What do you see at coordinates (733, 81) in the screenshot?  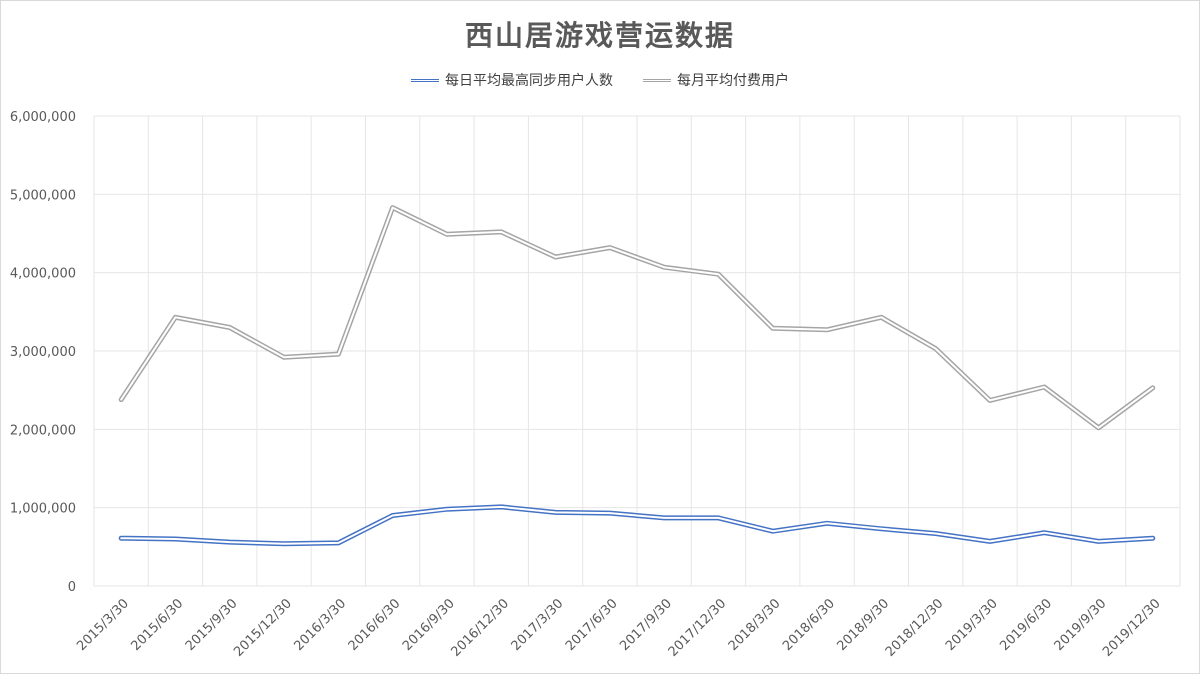 I see `legend-label-paying-users: 每月平均付费用户` at bounding box center [733, 81].